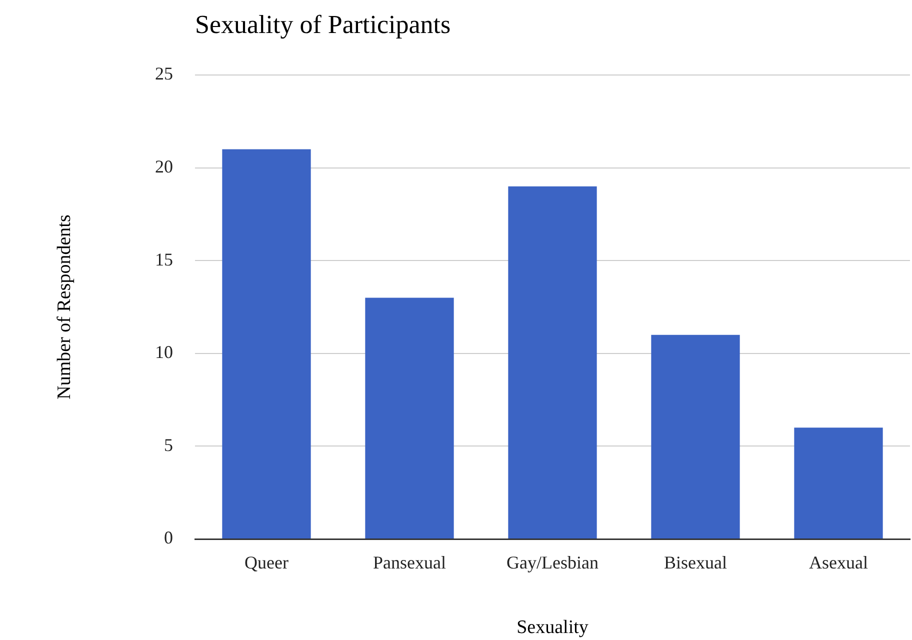 This screenshot has width=912, height=640. Describe the element at coordinates (164, 74) in the screenshot. I see `y-tick-label: 25` at that location.